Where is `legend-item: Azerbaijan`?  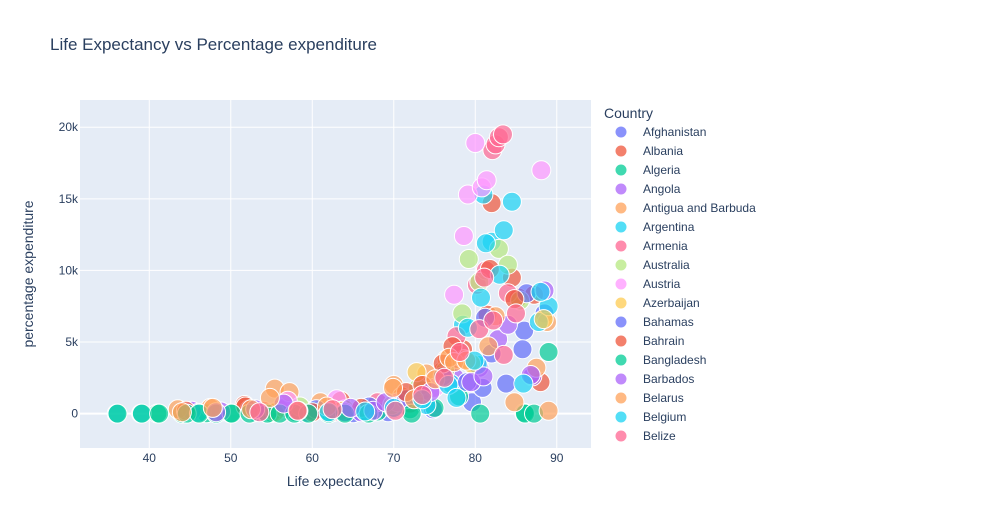
legend-item: Azerbaijan is located at coordinates (657, 303).